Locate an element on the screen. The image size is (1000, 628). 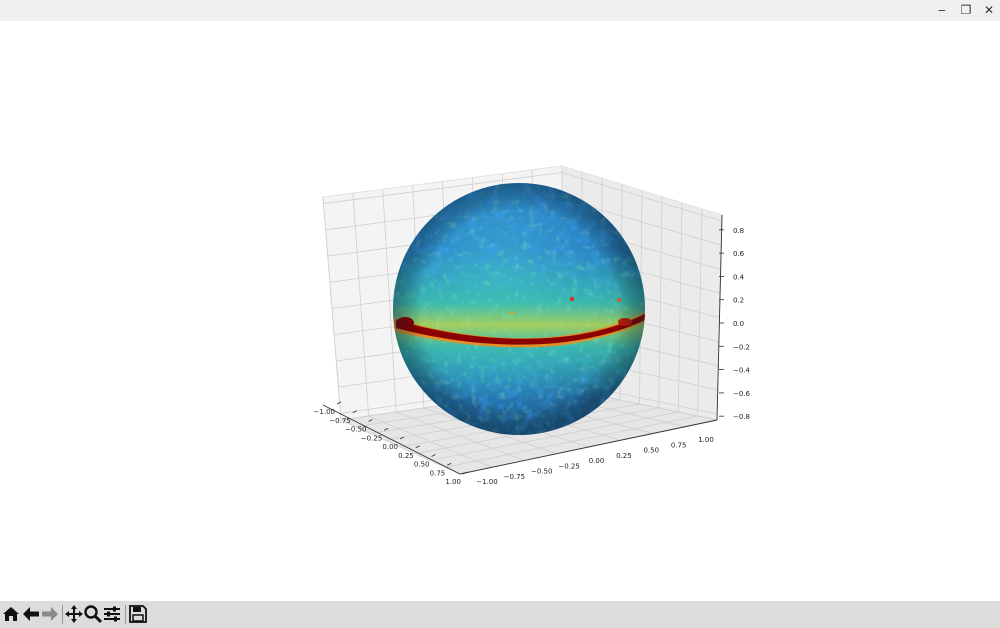
window-title-bar: ‒ ❐ ✕ is located at coordinates (500, 10).